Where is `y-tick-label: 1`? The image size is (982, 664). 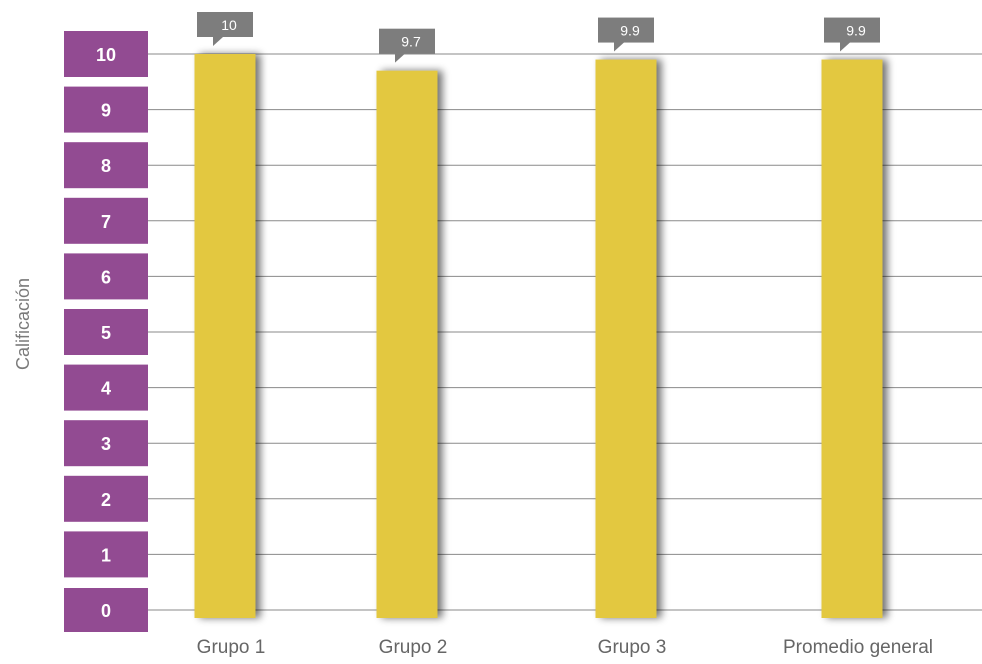
y-tick-label: 1 is located at coordinates (106, 555).